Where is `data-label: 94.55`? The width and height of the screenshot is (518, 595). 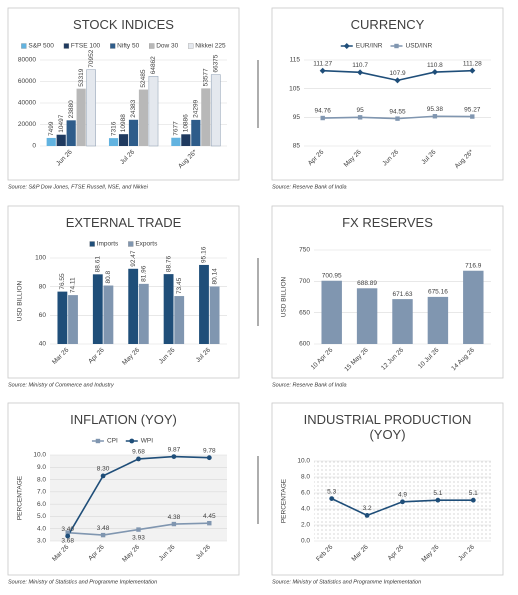
data-label: 94.55 is located at coordinates (397, 111).